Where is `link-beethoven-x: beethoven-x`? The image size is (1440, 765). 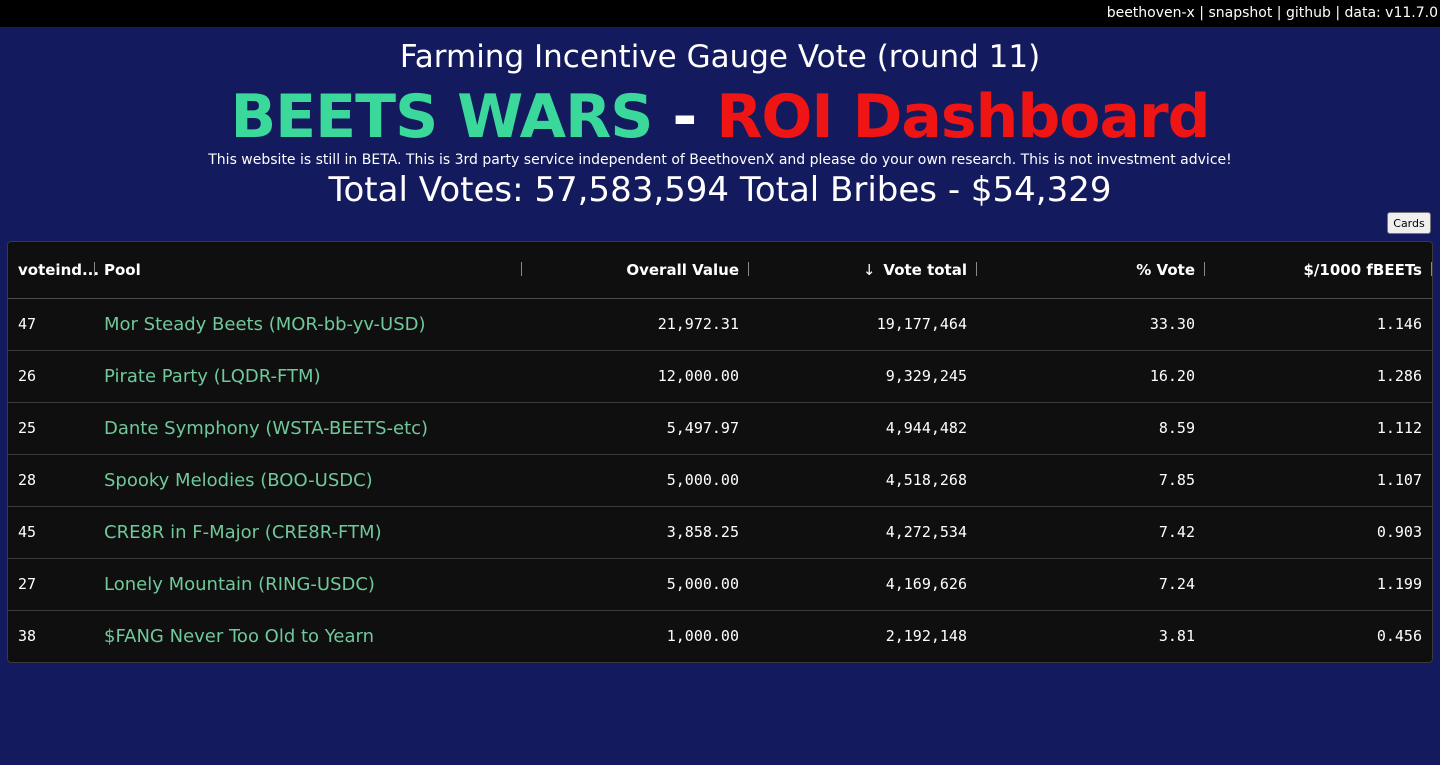
link-beethoven-x: beethoven-x is located at coordinates (1150, 13).